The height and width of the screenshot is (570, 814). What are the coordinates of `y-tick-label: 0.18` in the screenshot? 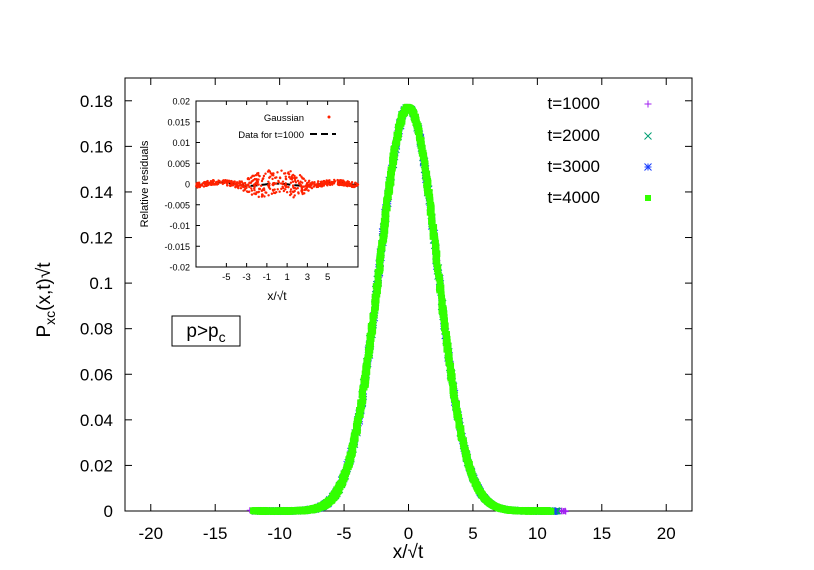 It's located at (96, 101).